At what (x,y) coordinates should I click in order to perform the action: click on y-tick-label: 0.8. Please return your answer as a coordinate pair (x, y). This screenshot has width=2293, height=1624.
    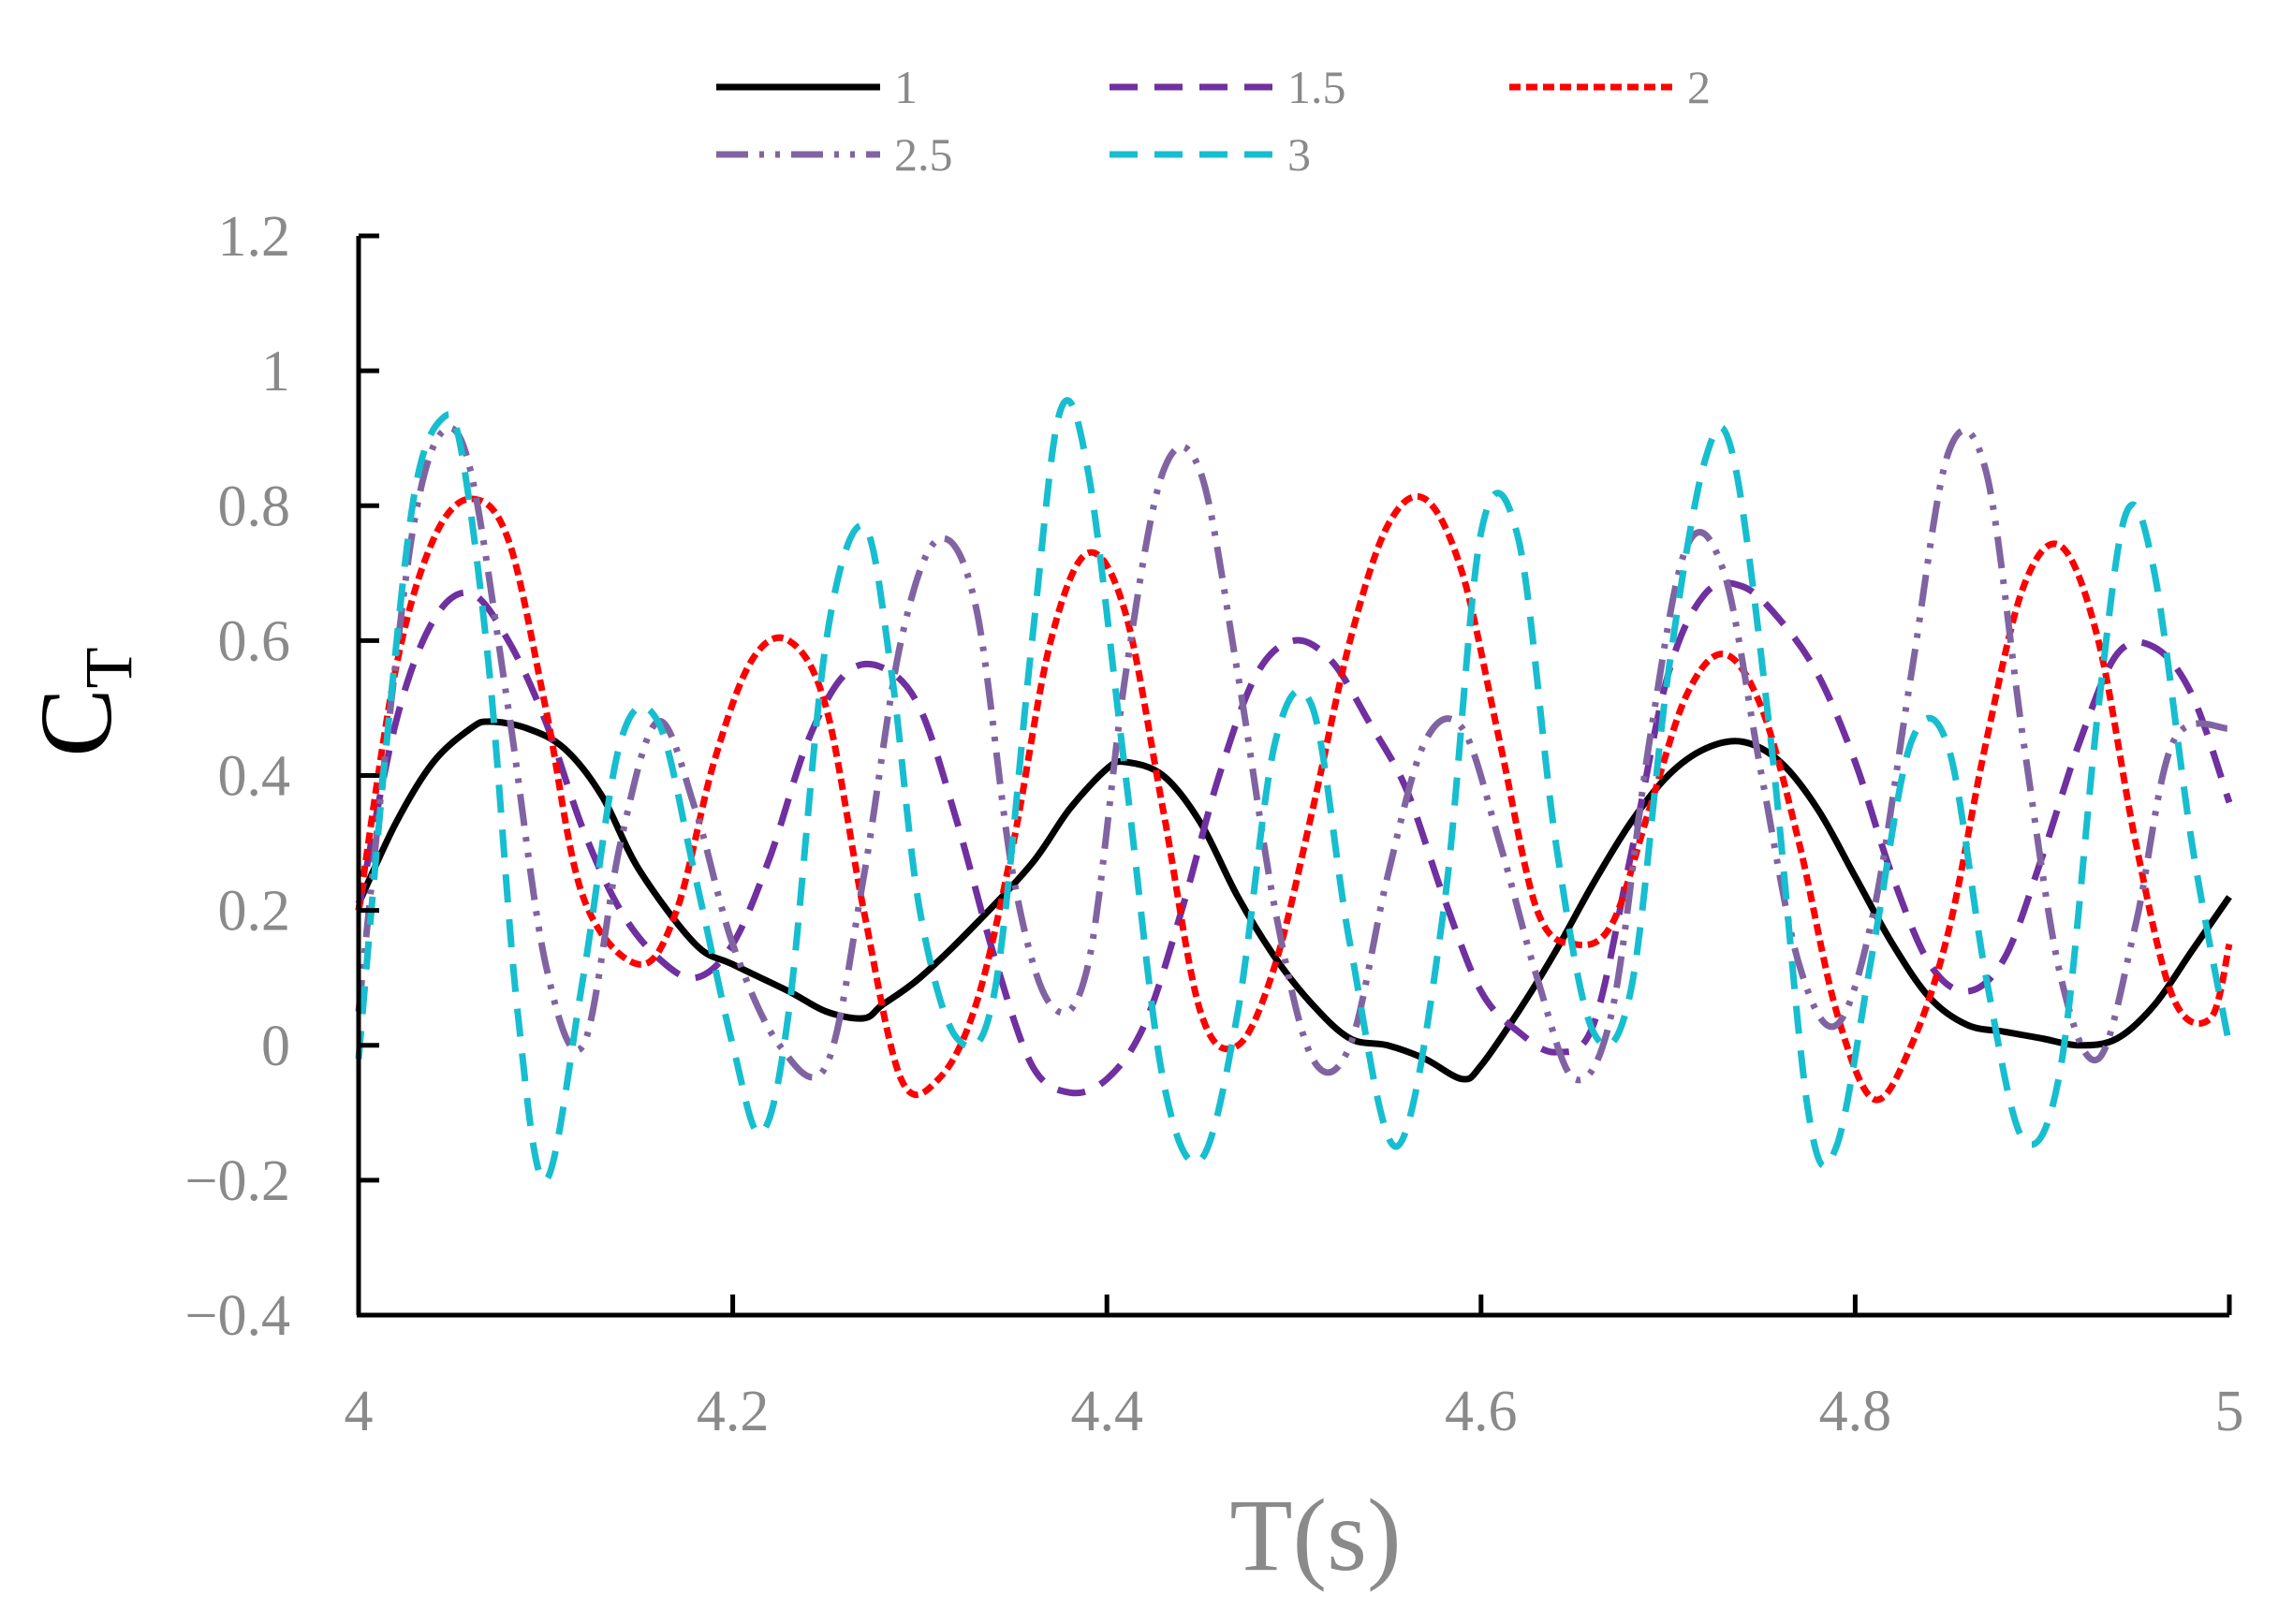
    Looking at the image, I should click on (254, 506).